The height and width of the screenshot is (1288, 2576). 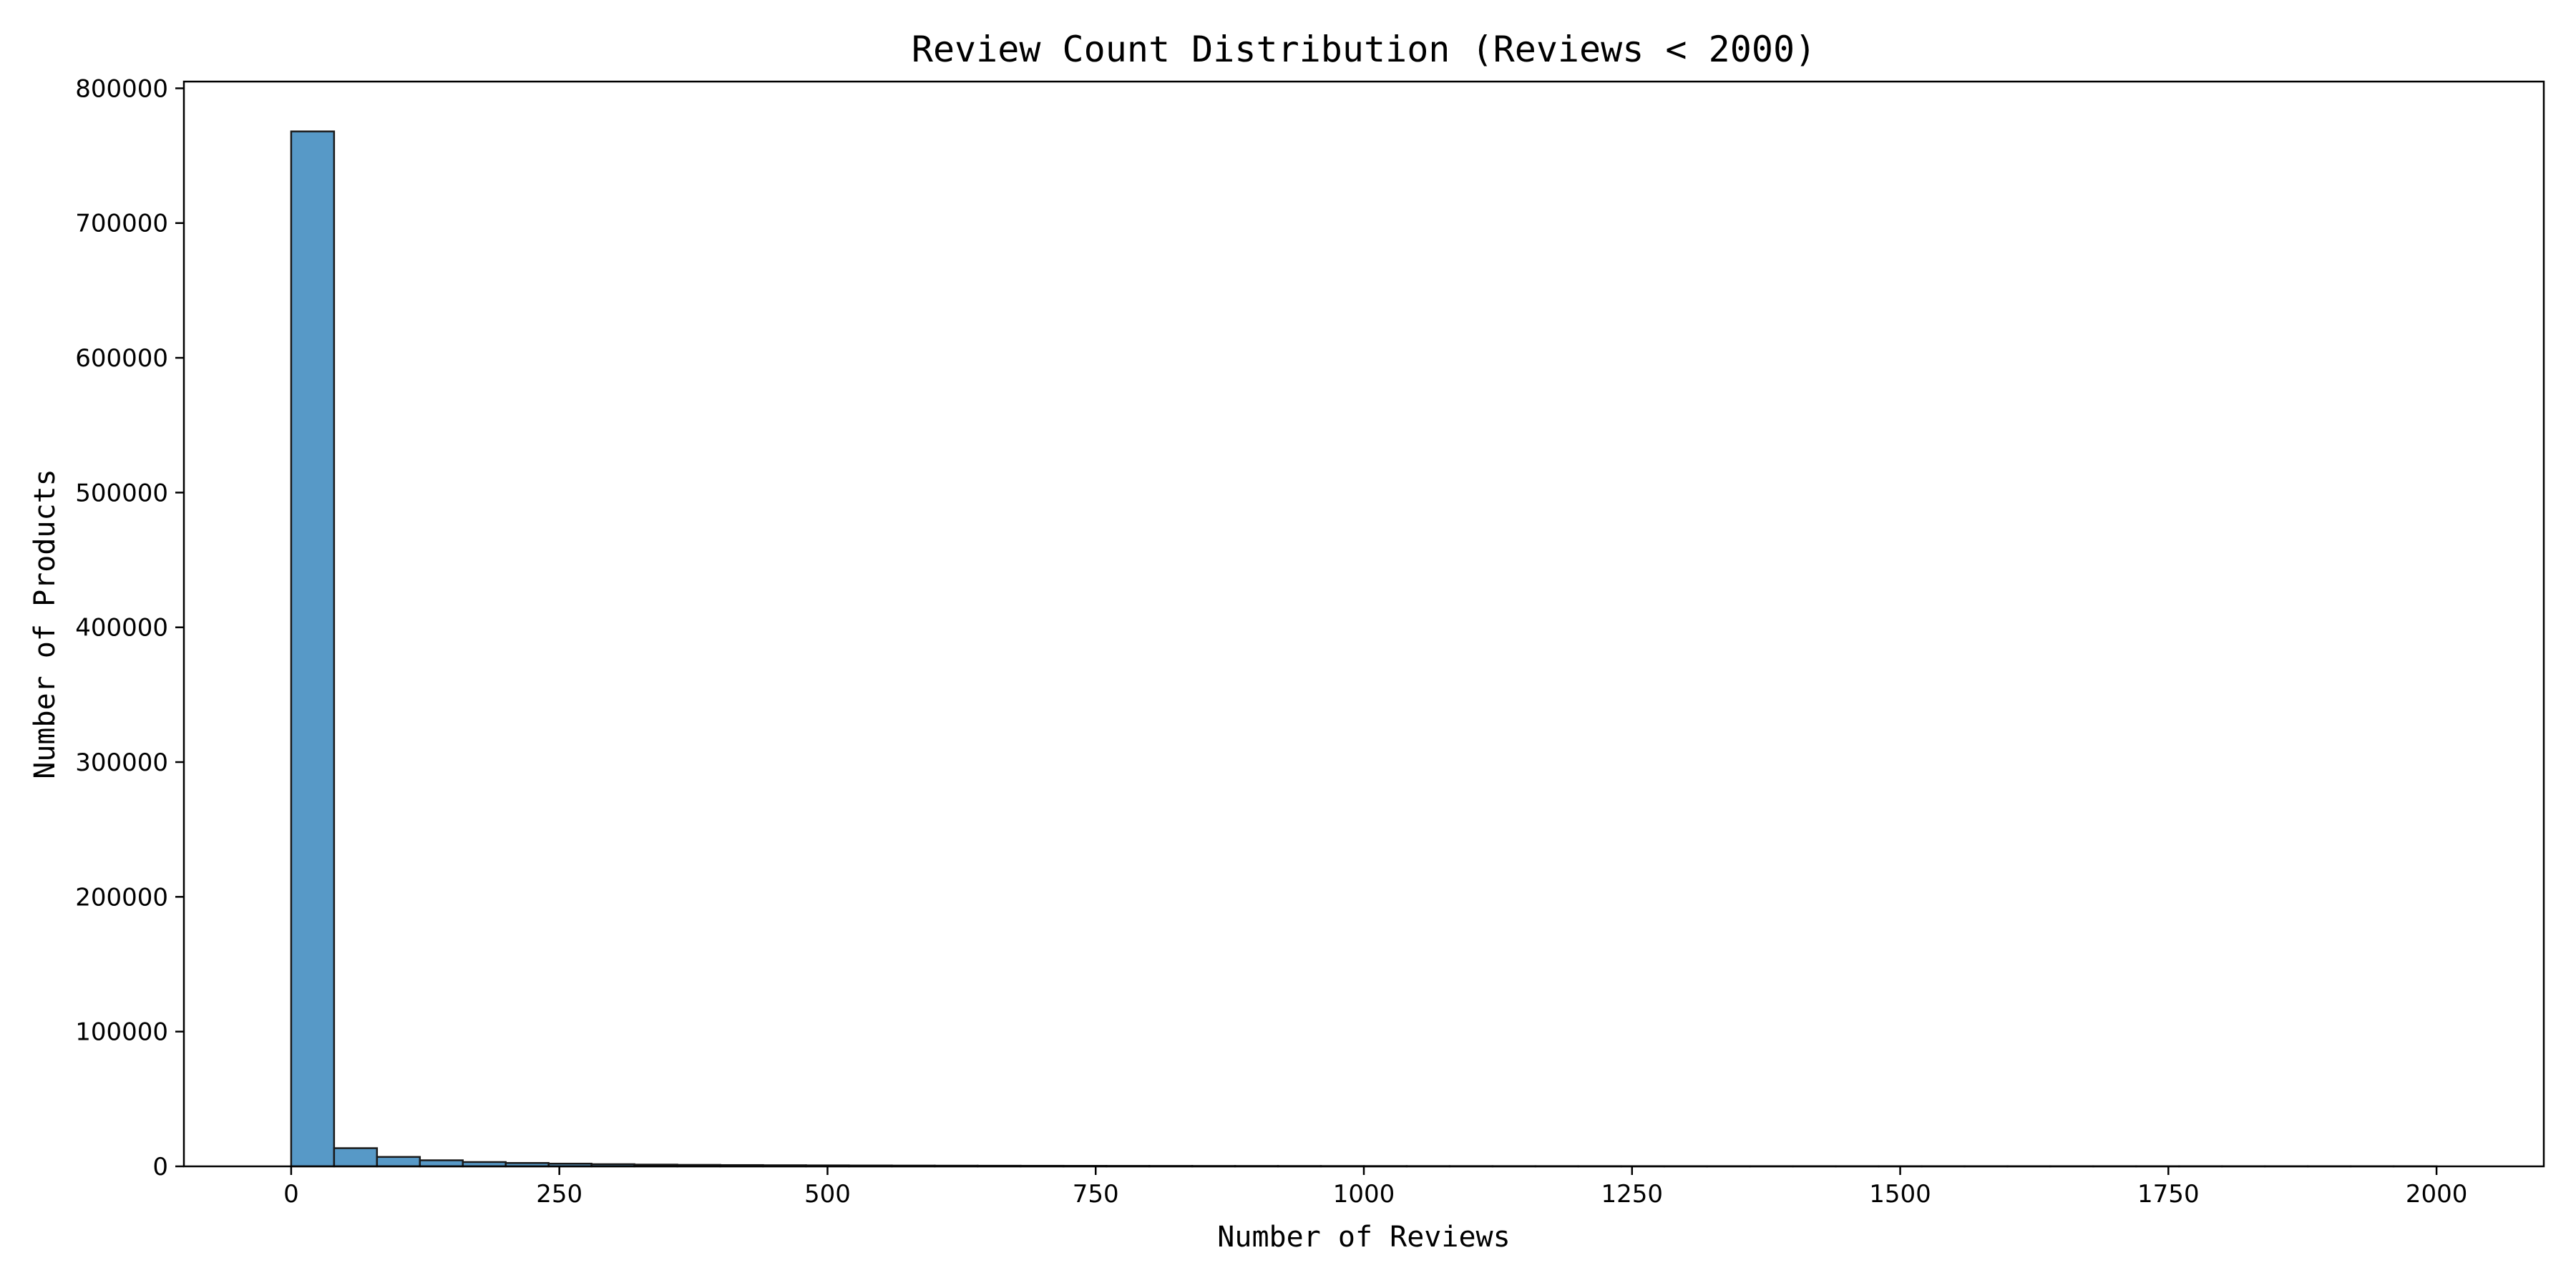 I want to click on x-tick-label: 1750, so click(x=2168, y=1194).